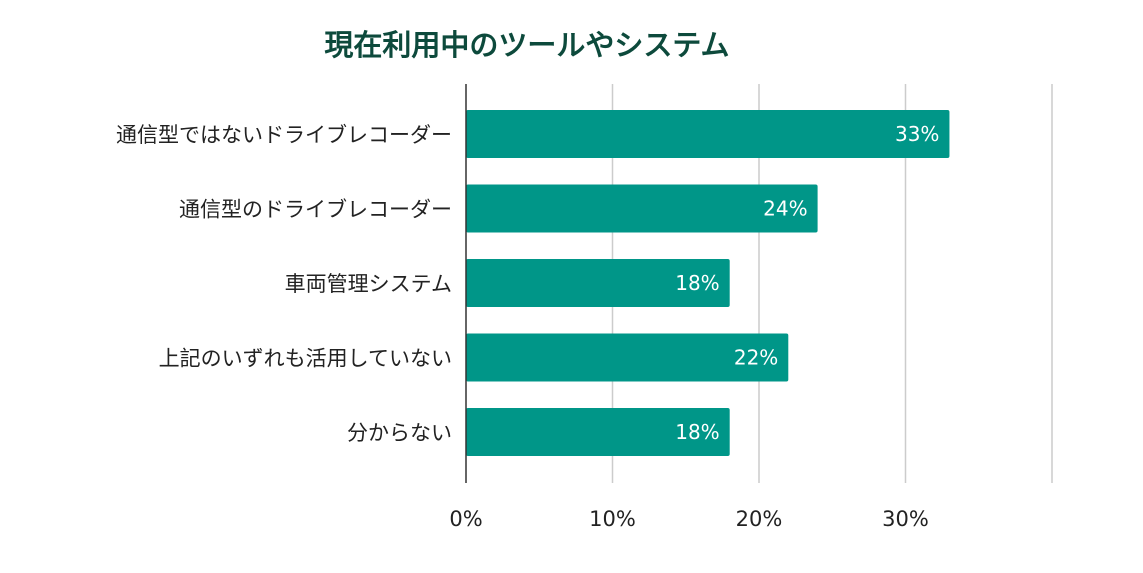 The image size is (1143, 573). Describe the element at coordinates (689, 519) in the screenshot. I see `x-axis-tick-labels: 0% 10% 20% 30%` at that location.